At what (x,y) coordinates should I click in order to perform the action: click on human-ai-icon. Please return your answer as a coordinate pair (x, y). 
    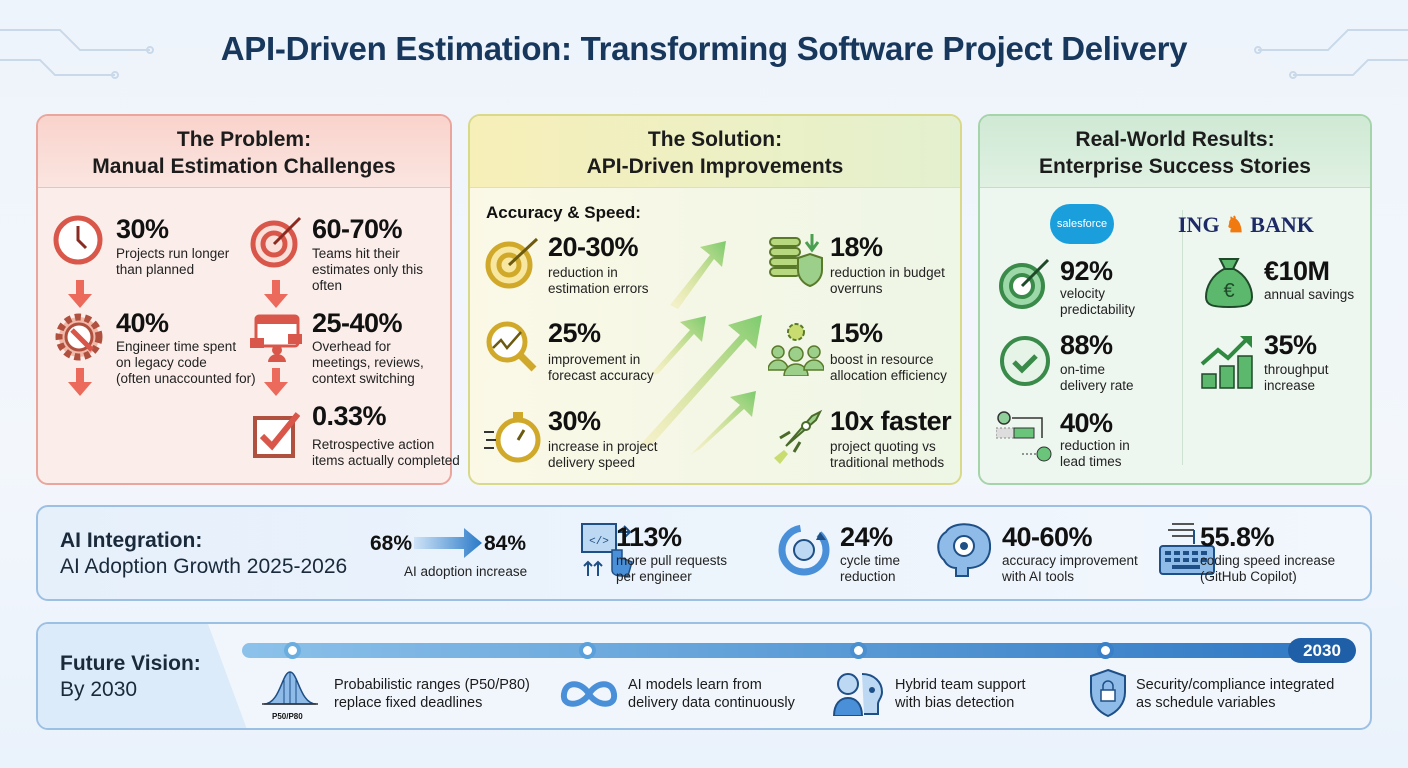
    Looking at the image, I should click on (858, 694).